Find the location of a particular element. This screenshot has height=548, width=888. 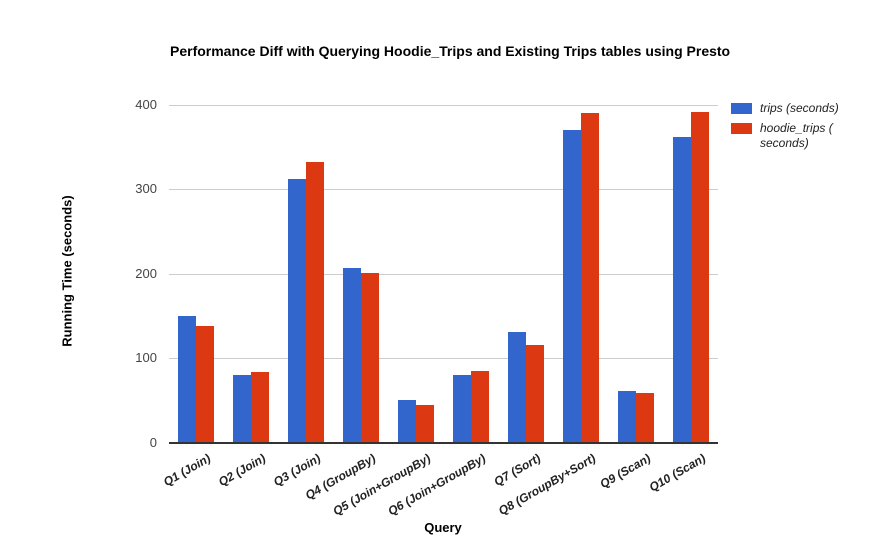

legend-label: hoodie_trips ( seconds) is located at coordinates (796, 135).